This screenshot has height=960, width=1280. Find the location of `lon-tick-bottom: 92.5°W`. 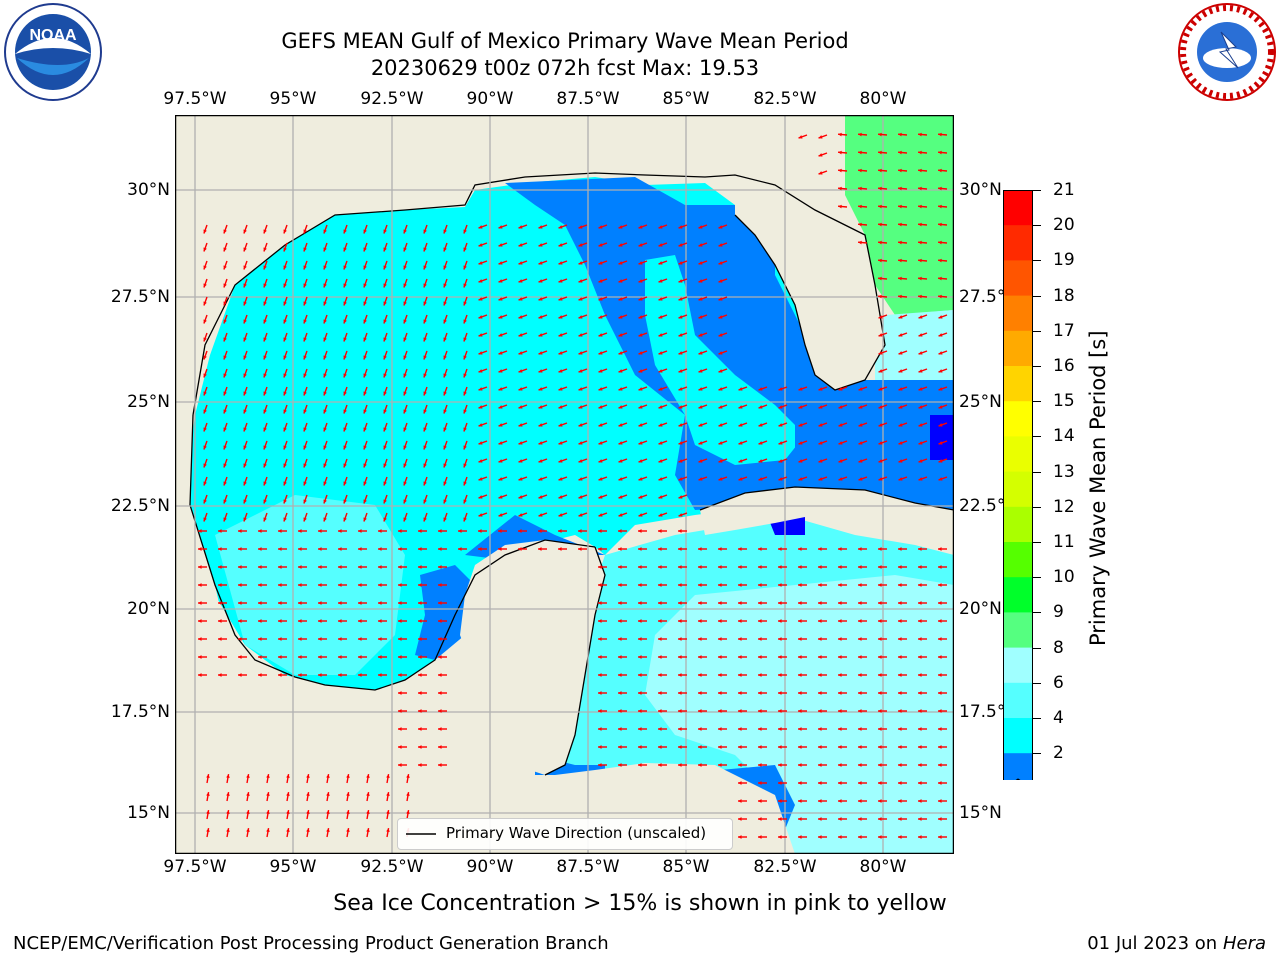

lon-tick-bottom: 92.5°W is located at coordinates (392, 867).